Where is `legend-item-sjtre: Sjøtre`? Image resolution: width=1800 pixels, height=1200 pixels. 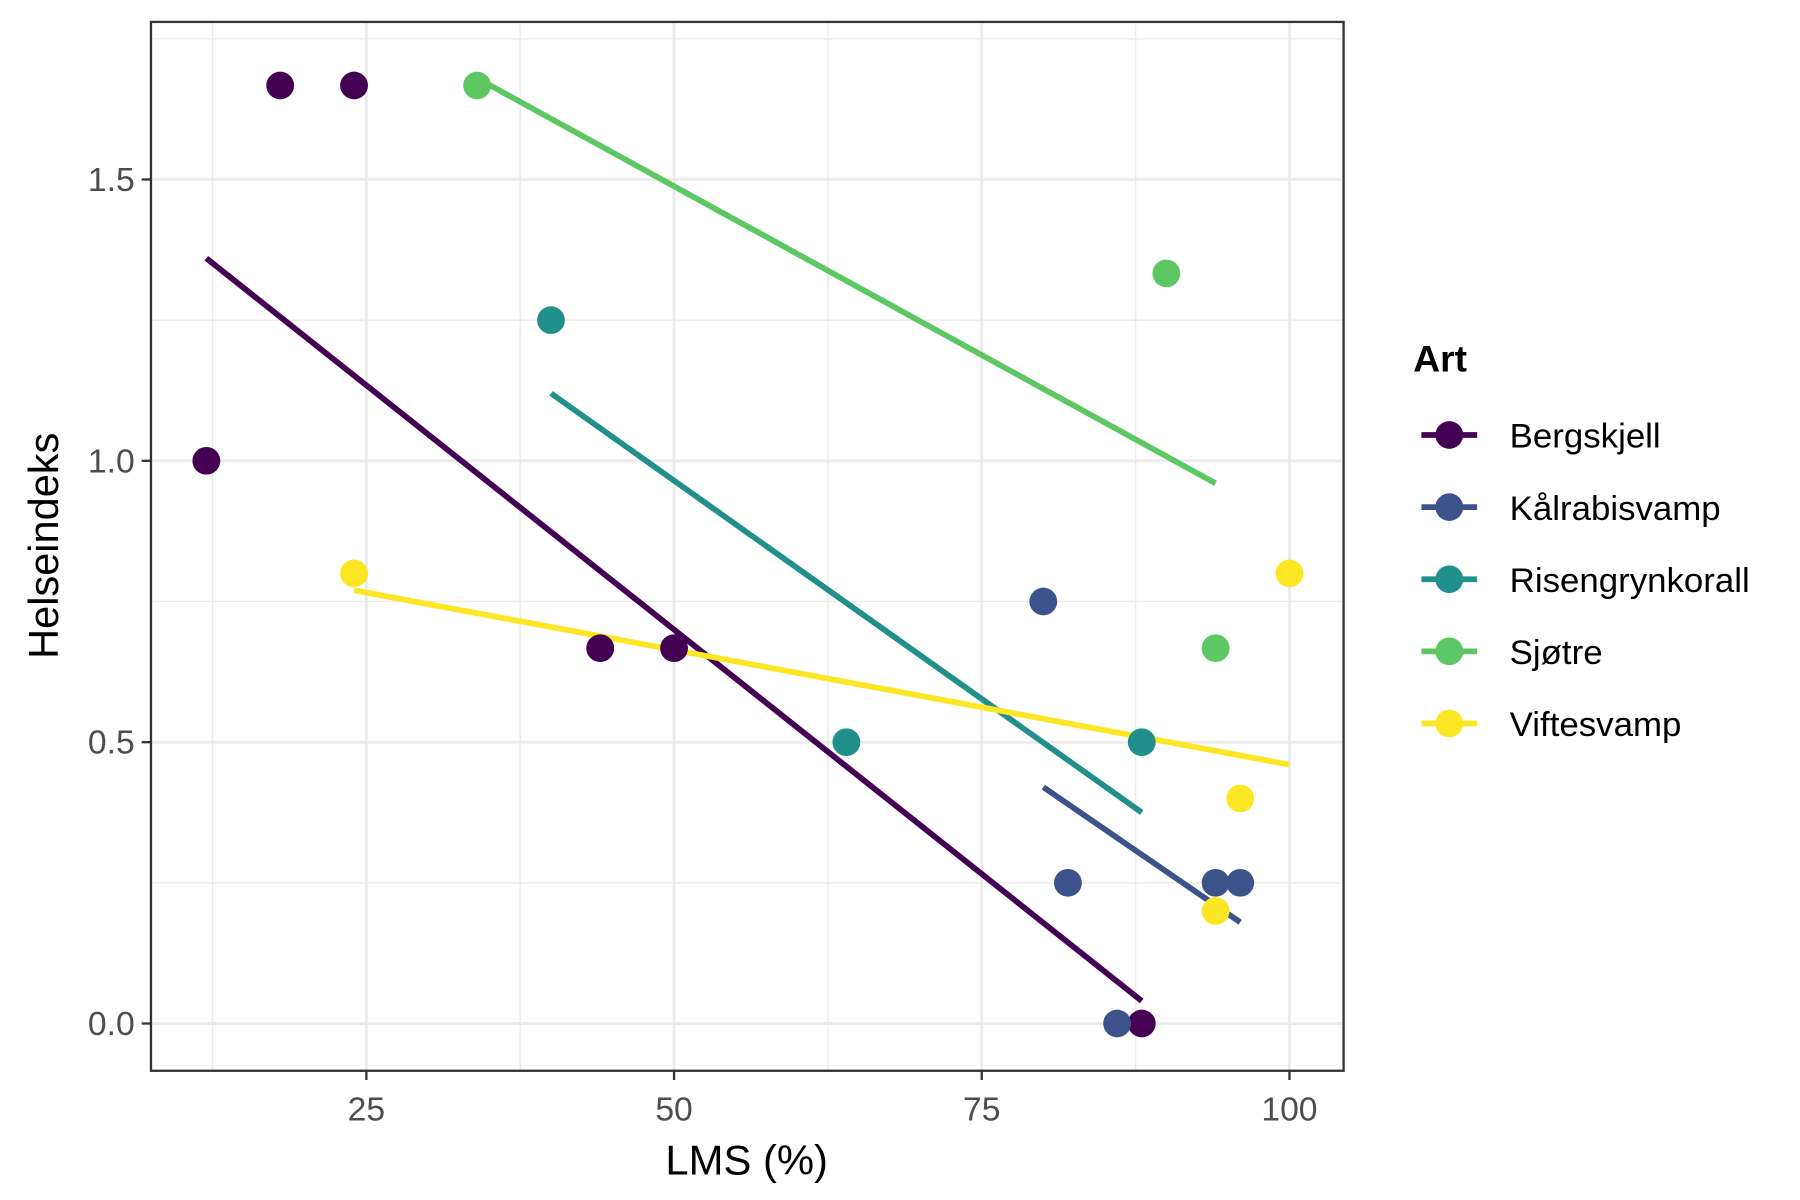 legend-item-sjtre: Sjøtre is located at coordinates (1512, 653).